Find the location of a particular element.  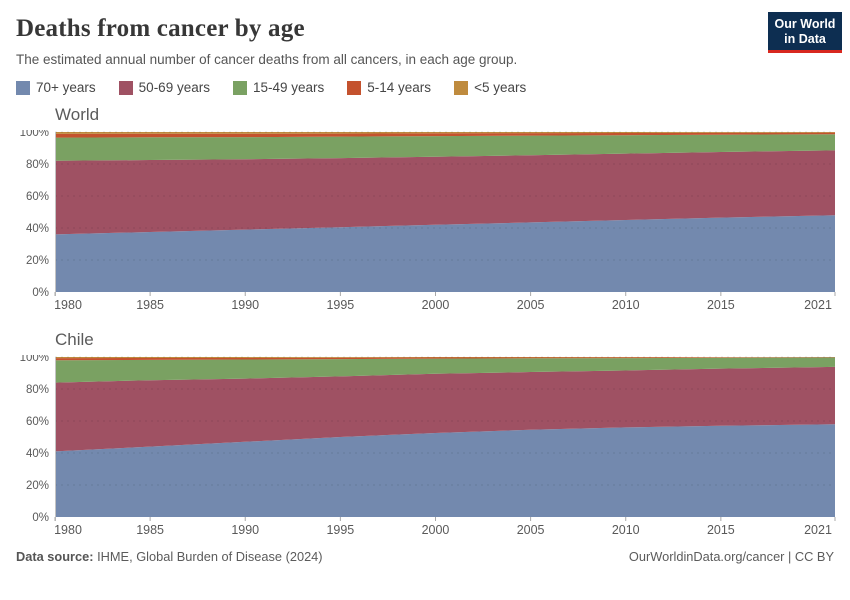

data-source-text: IHME, Global Burden of Disease (2024) is located at coordinates (208, 556).